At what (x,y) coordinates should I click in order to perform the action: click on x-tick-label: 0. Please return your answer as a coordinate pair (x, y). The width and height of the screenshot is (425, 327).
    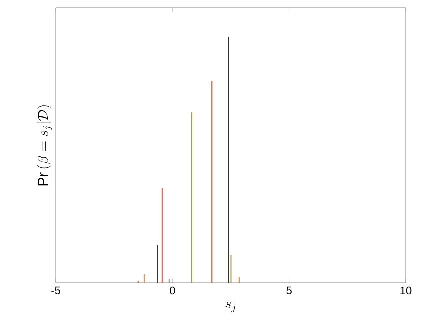
    Looking at the image, I should click on (173, 290).